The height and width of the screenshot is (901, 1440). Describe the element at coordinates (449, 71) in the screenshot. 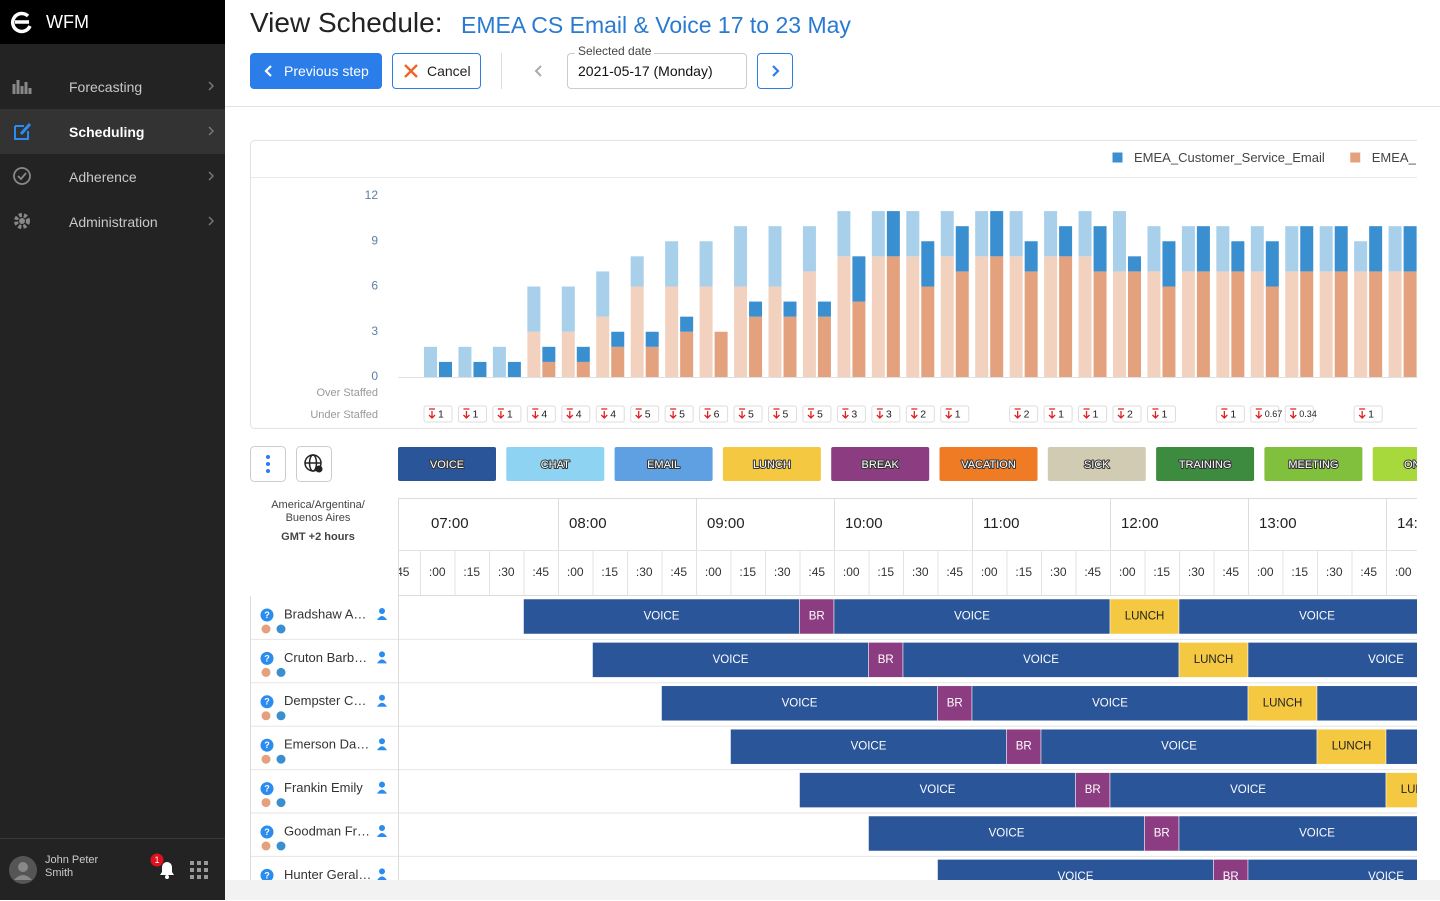

I see `button-label: Cancel` at that location.